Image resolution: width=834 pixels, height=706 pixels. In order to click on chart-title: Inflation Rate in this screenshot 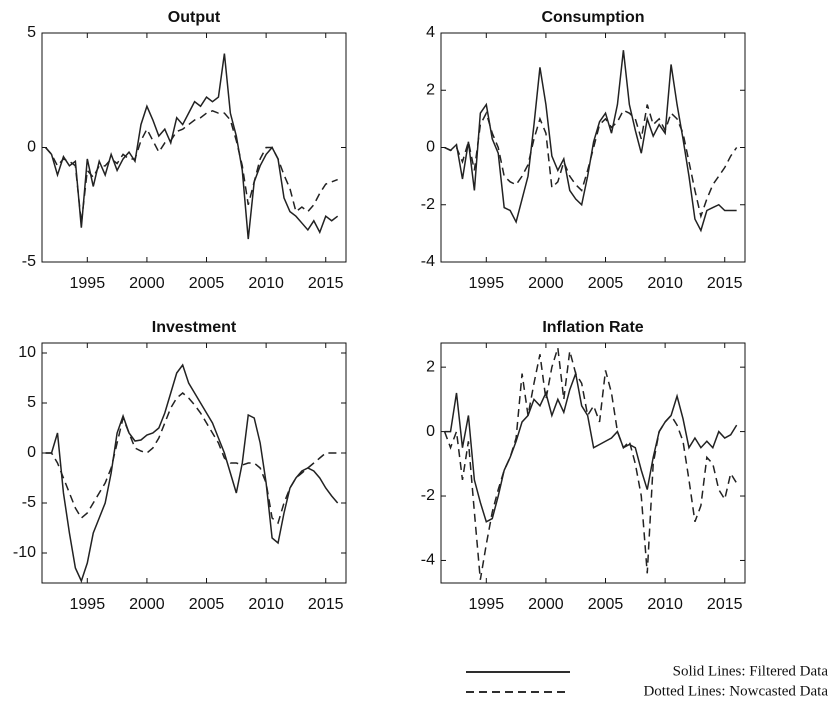, I will do `click(592, 327)`.